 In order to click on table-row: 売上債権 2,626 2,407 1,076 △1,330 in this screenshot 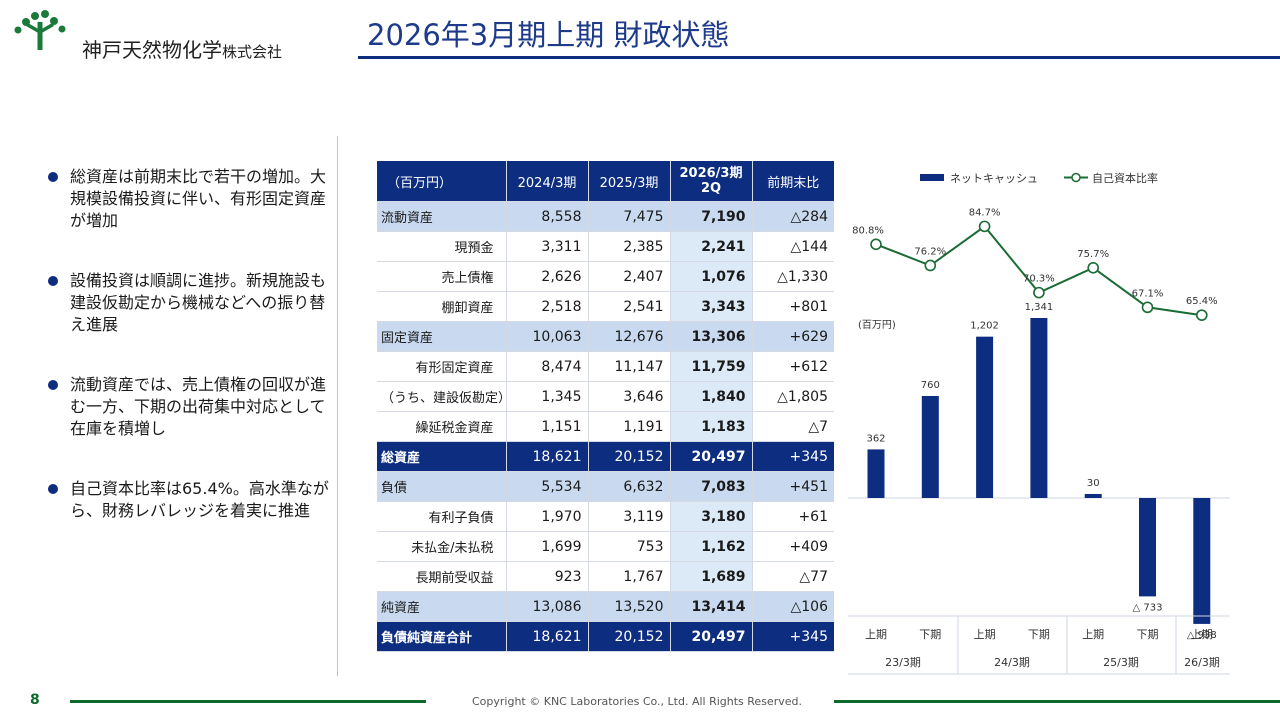, I will do `click(605, 276)`.